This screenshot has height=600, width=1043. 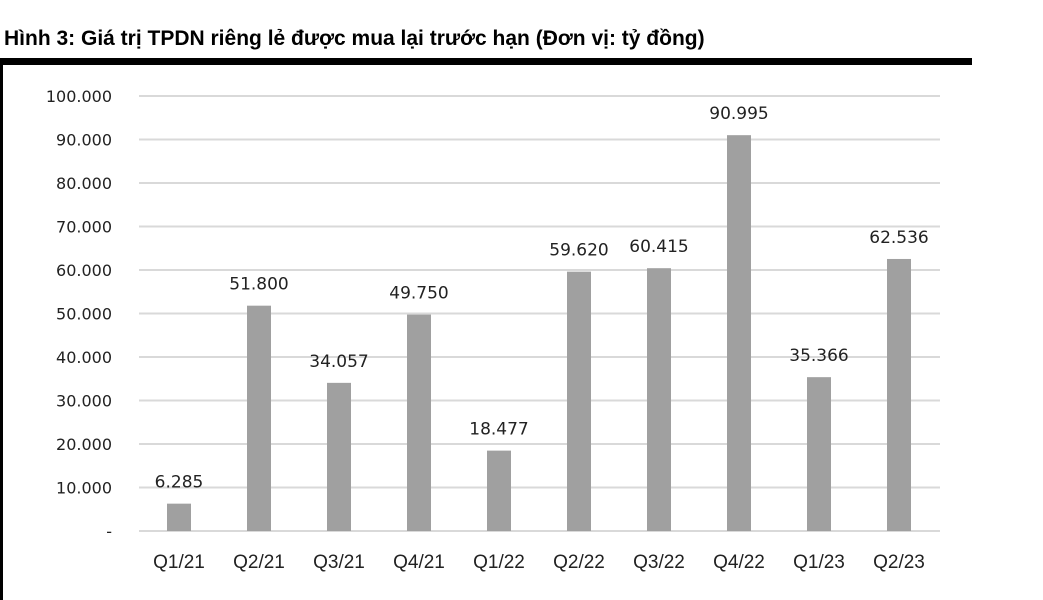 I want to click on y-tick-label: 50.000, so click(x=84, y=314).